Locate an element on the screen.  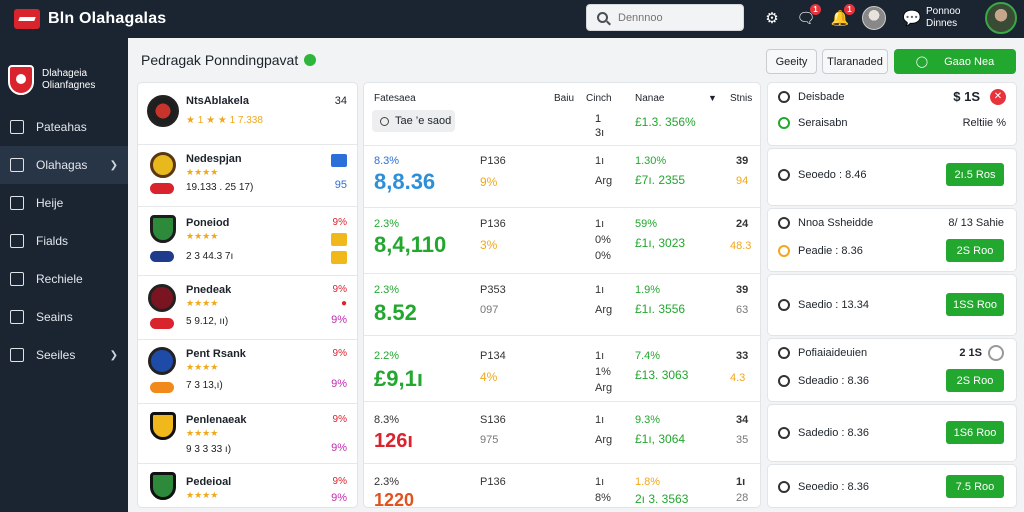
odds-button: 2ı.5 Ros is located at coordinates (975, 174).